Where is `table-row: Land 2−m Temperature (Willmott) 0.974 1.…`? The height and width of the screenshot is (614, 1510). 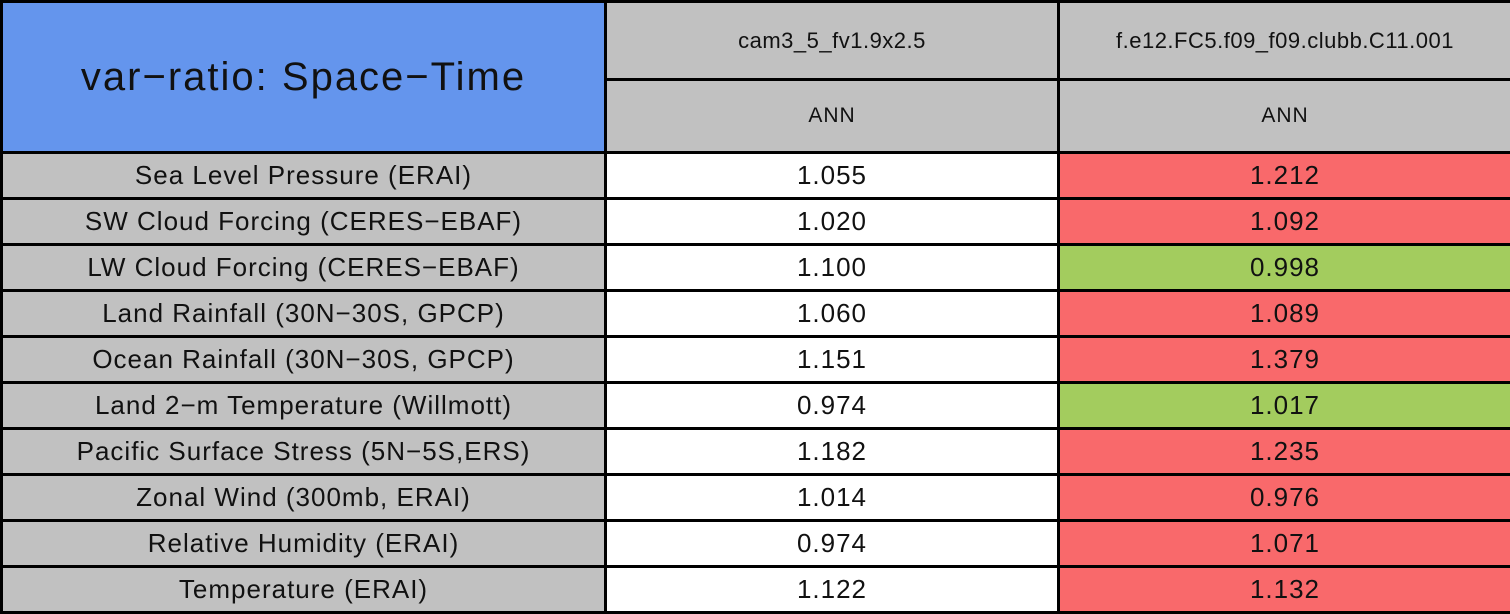 table-row: Land 2−m Temperature (Willmott) 0.974 1.… is located at coordinates (756, 406).